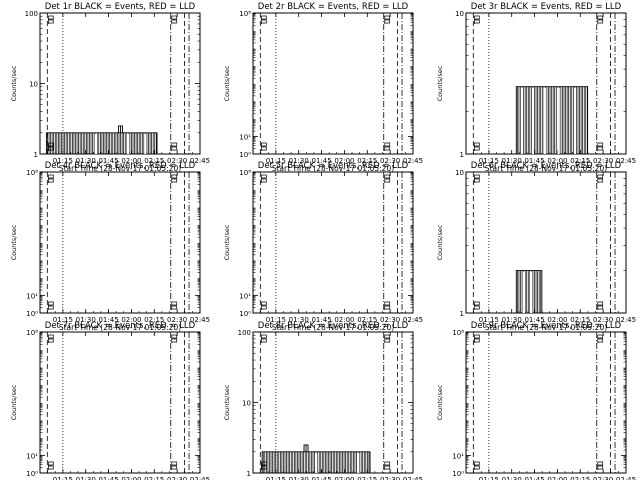  What do you see at coordinates (154, 161) in the screenshot?
I see `panel-1-x-tick-label-4: 02:15` at bounding box center [154, 161].